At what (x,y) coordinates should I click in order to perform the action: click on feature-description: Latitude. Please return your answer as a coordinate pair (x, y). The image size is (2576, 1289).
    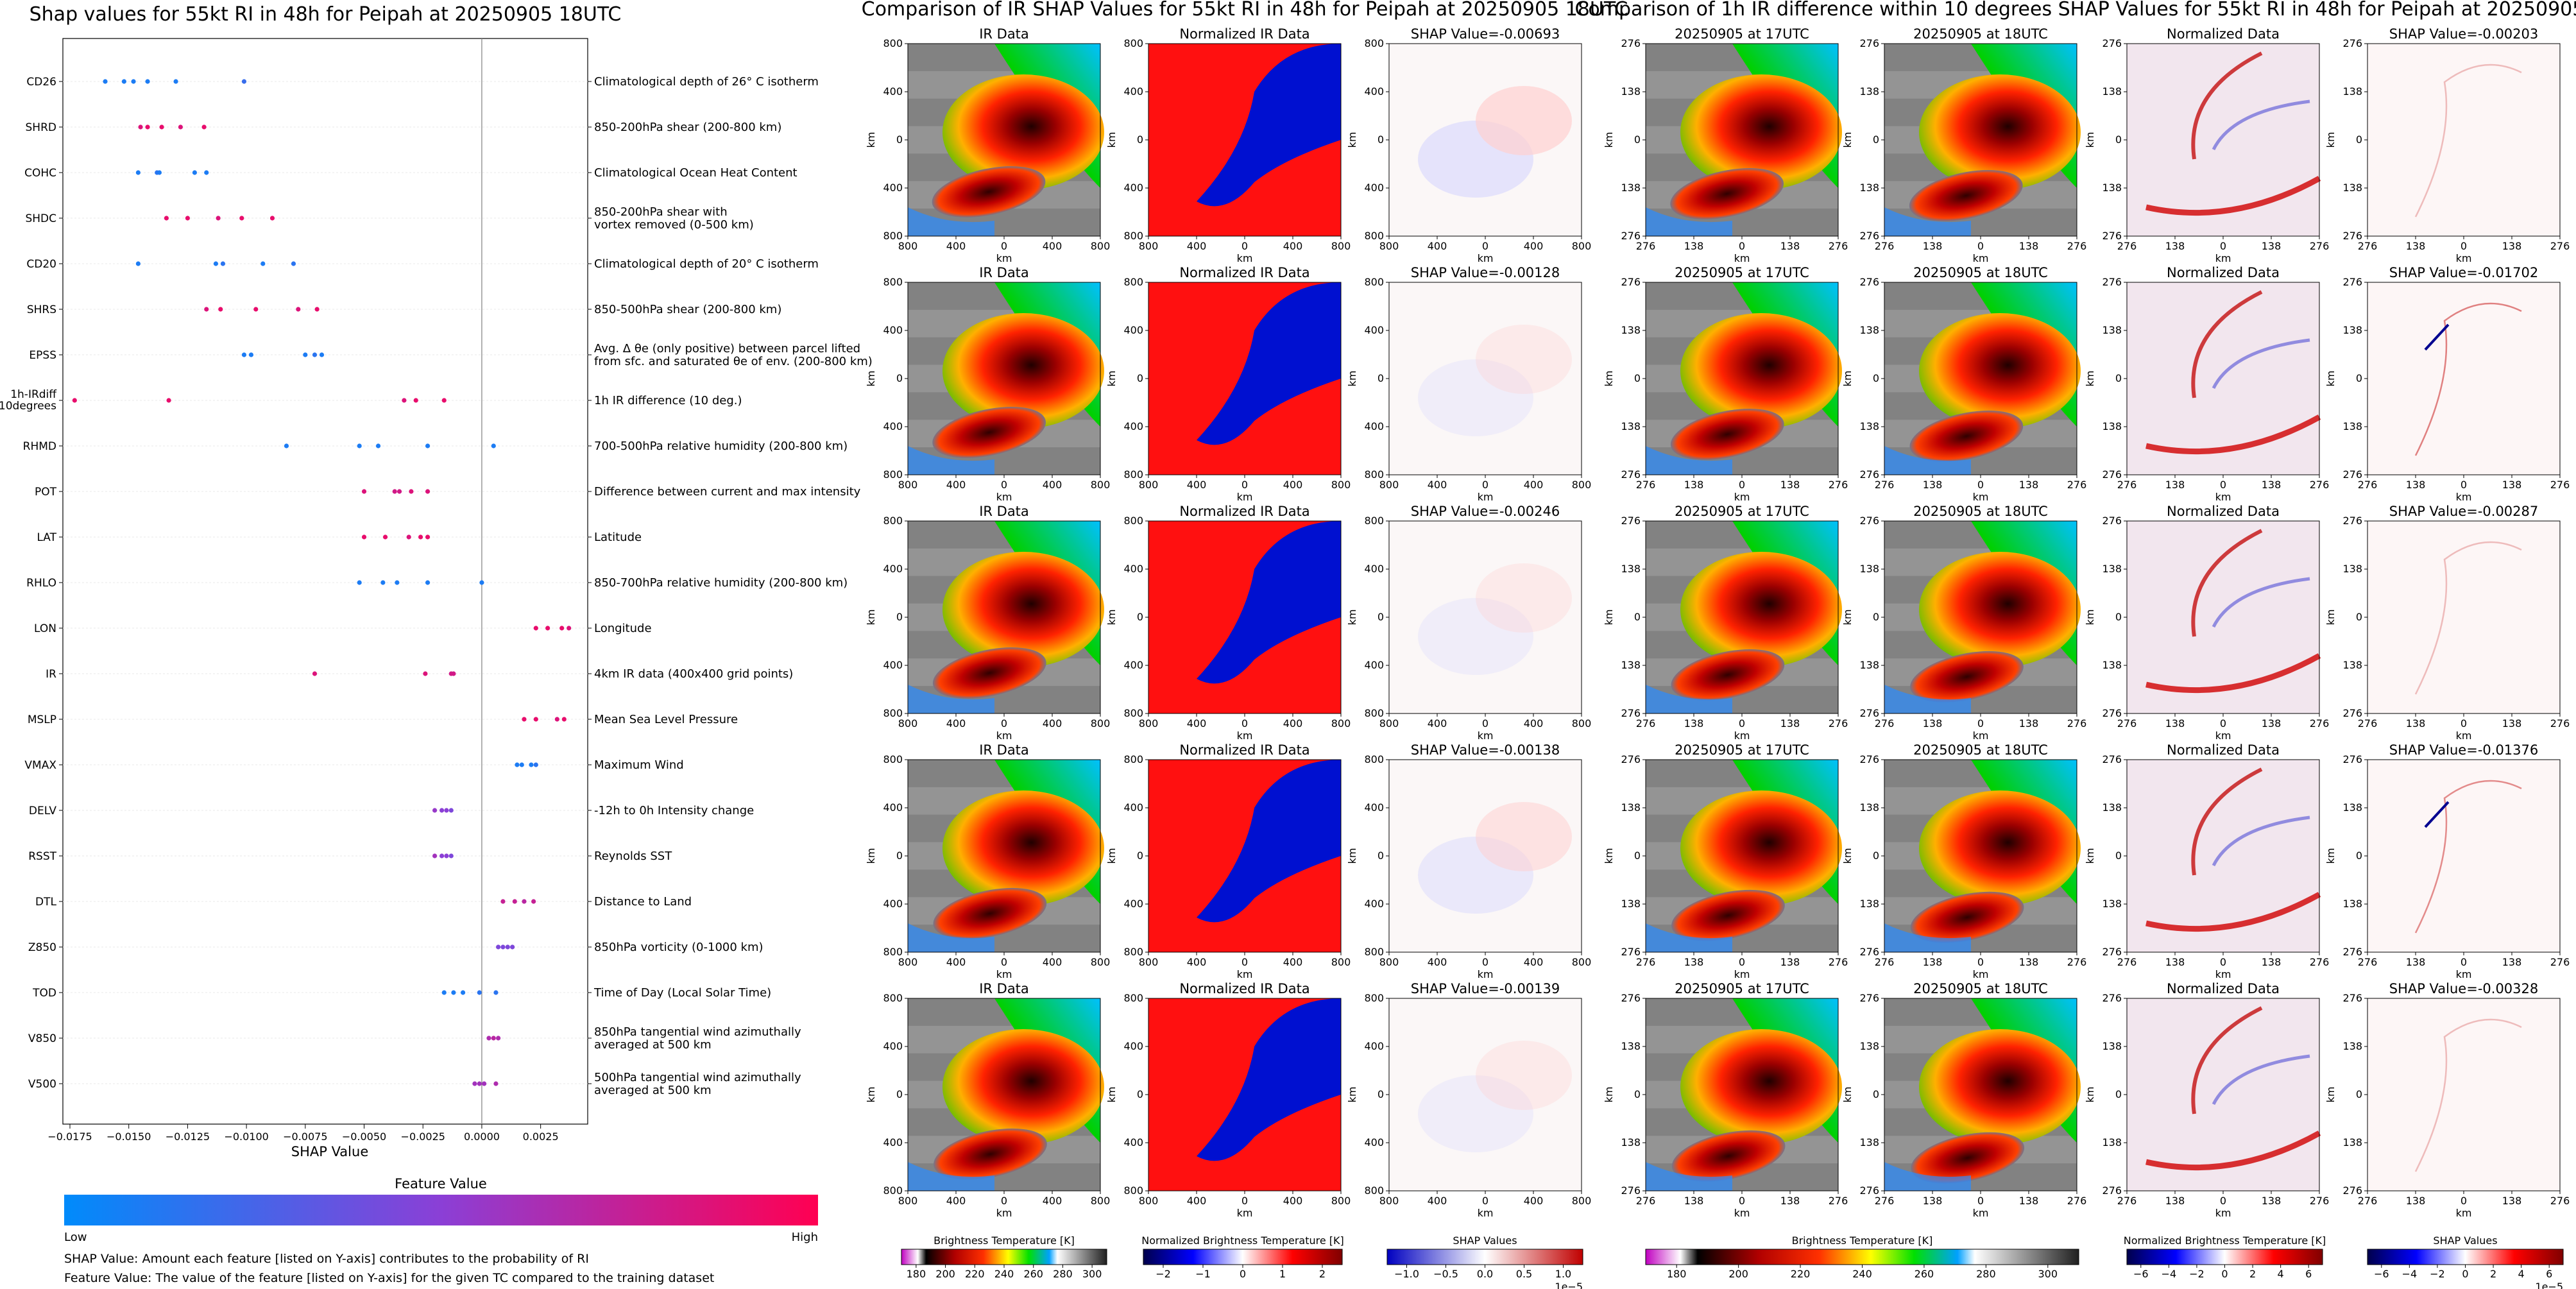
    Looking at the image, I should click on (618, 537).